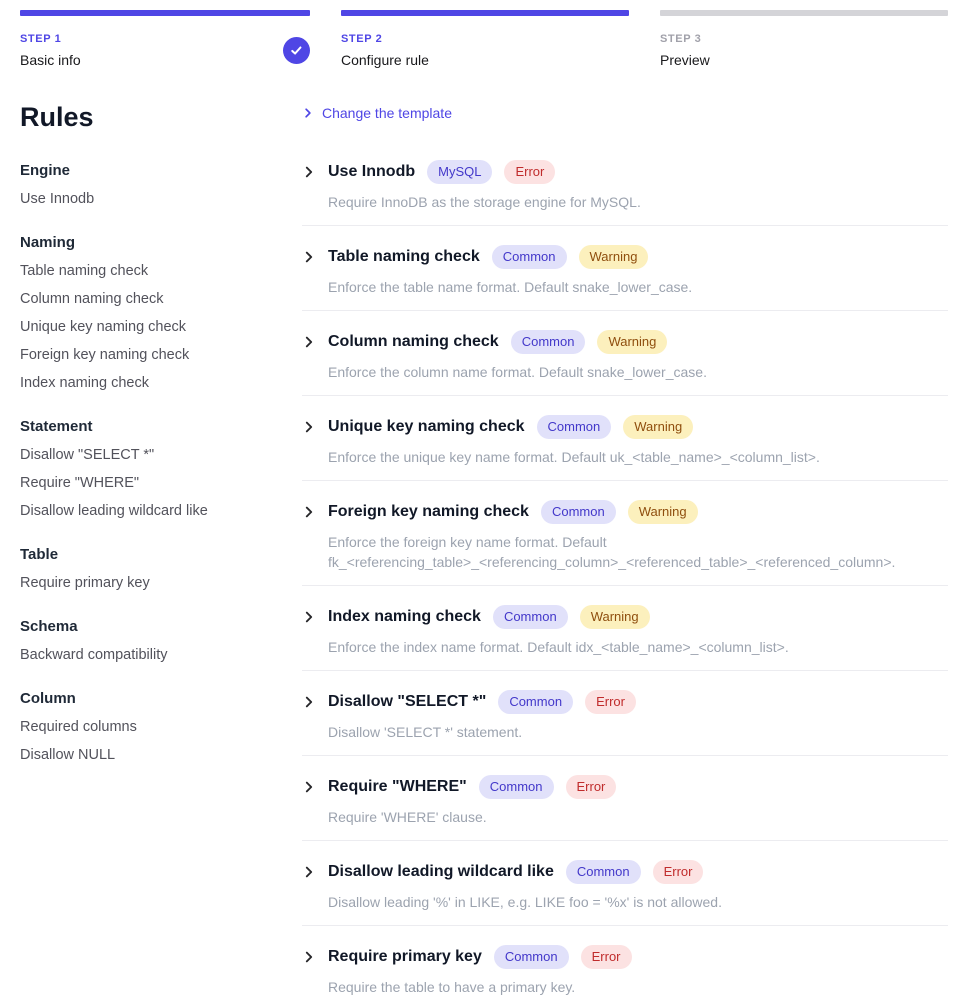 Image resolution: width=966 pixels, height=1000 pixels. I want to click on sidebar-item-foreign-key-naming-check: Foreign key naming check, so click(105, 355).